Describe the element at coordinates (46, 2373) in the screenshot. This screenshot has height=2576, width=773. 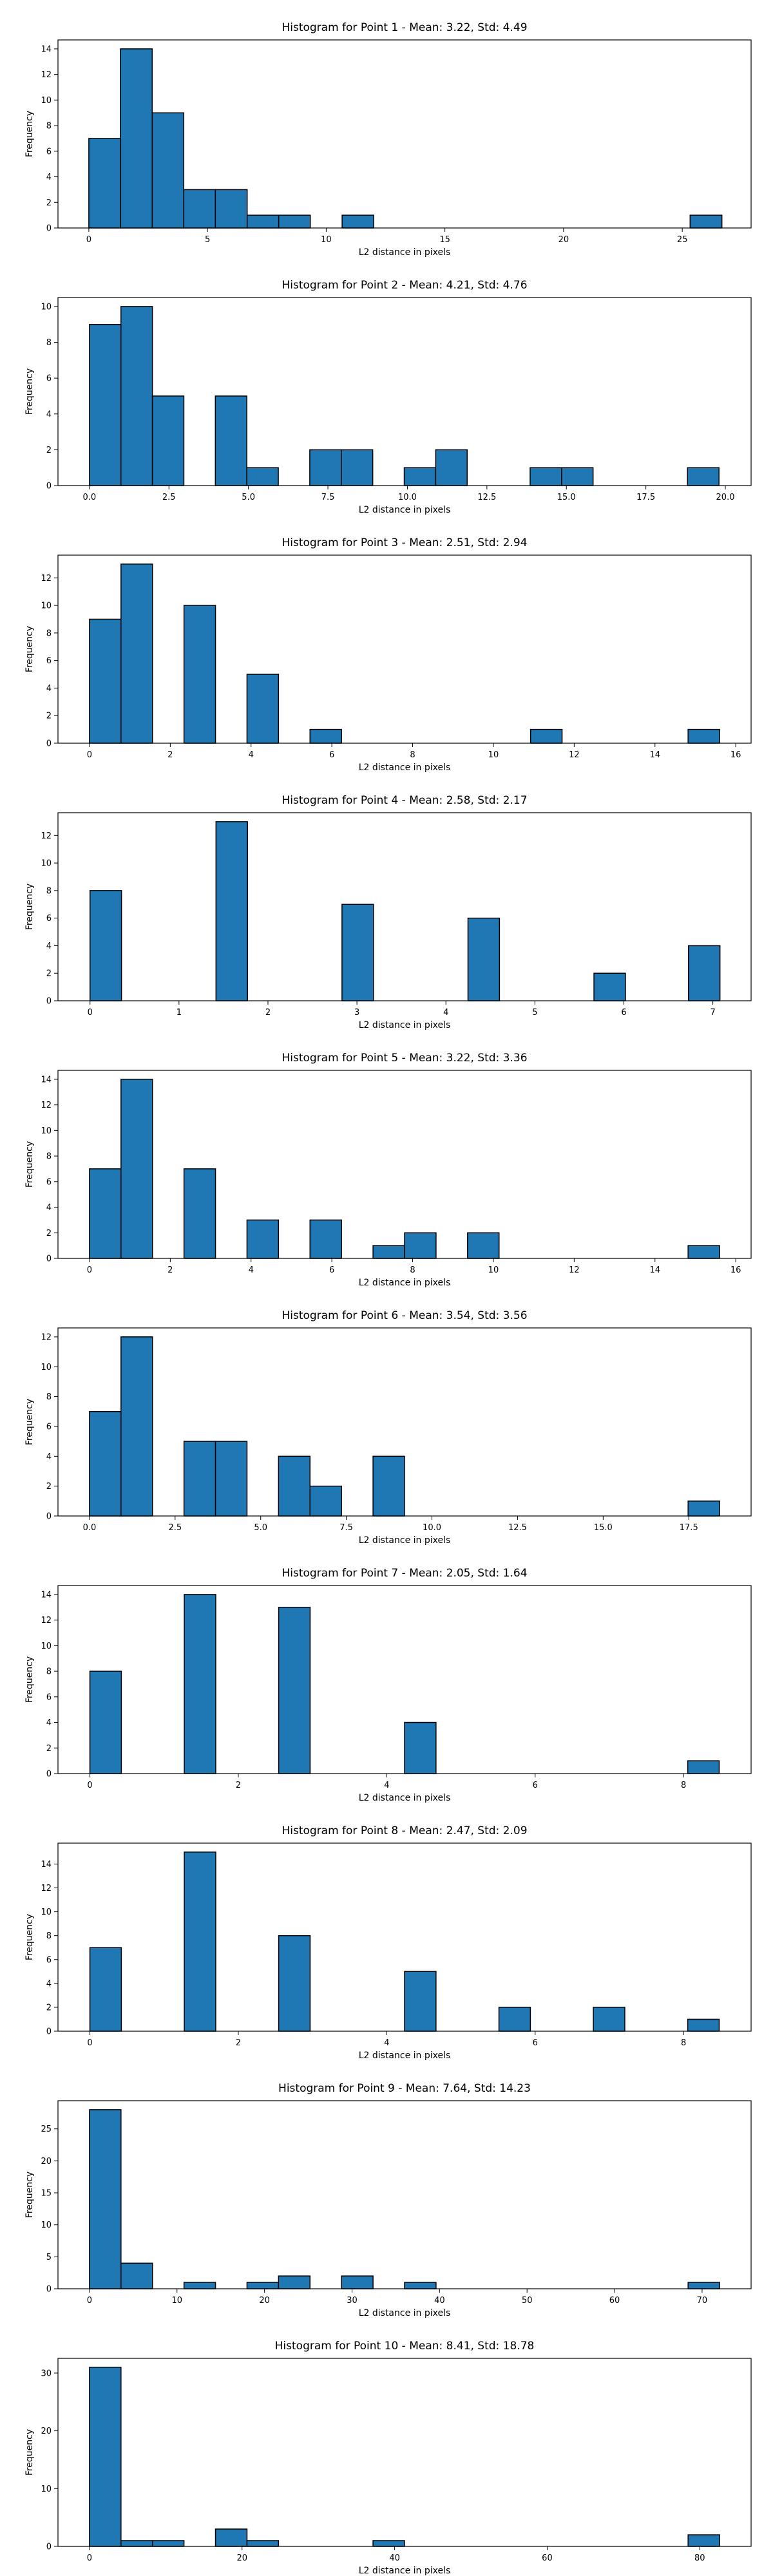
I see `y-tick-label: 30` at that location.